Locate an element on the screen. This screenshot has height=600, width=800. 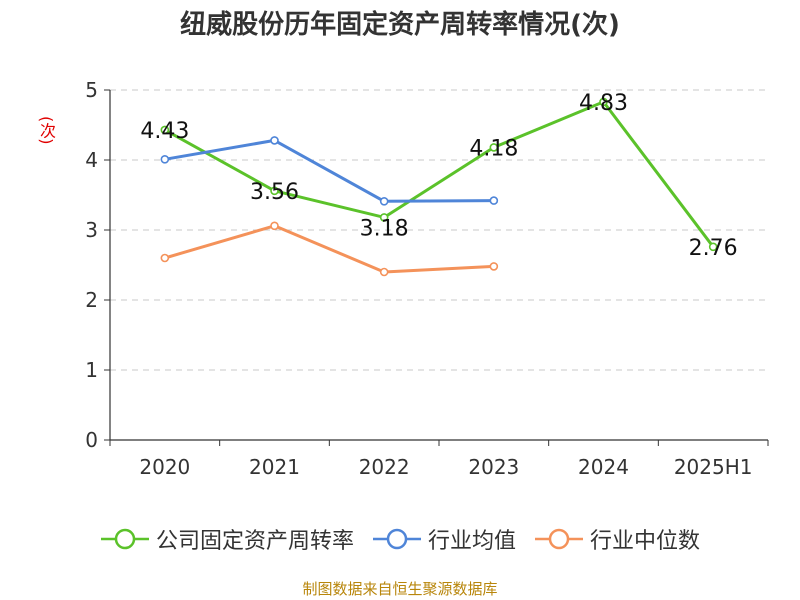
x-tick-label: 2024 is located at coordinates (603, 467).